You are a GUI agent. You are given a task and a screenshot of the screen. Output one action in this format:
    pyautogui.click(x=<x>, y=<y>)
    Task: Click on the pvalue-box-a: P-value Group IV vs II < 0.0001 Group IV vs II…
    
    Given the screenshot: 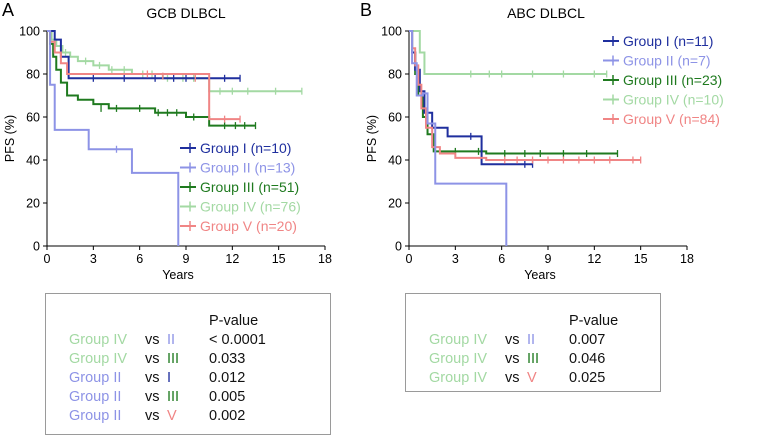 What is the action you would take?
    pyautogui.click(x=188, y=364)
    